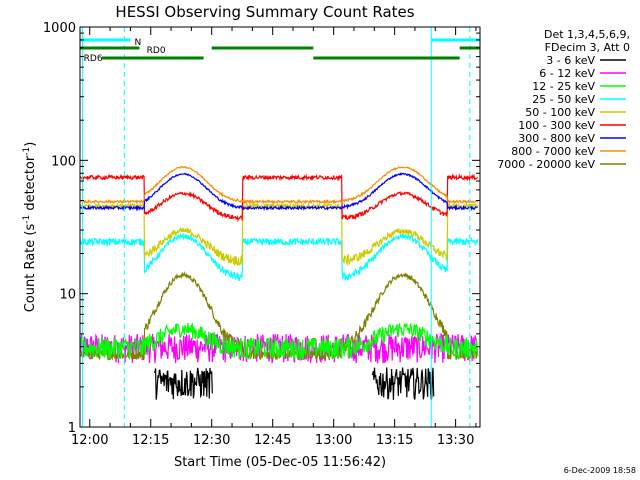 Image resolution: width=640 pixels, height=480 pixels. Describe the element at coordinates (570, 60) in the screenshot. I see `legend-entry: 3 - 6 keV` at that location.